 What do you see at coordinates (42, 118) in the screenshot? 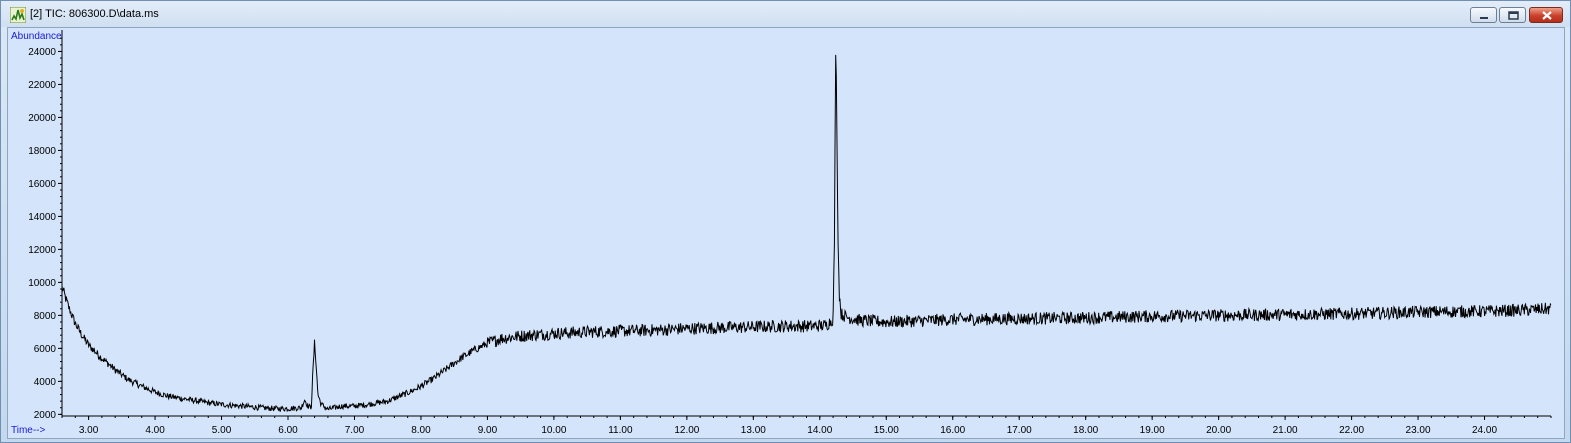
I see `y-tick-label: 20000` at bounding box center [42, 118].